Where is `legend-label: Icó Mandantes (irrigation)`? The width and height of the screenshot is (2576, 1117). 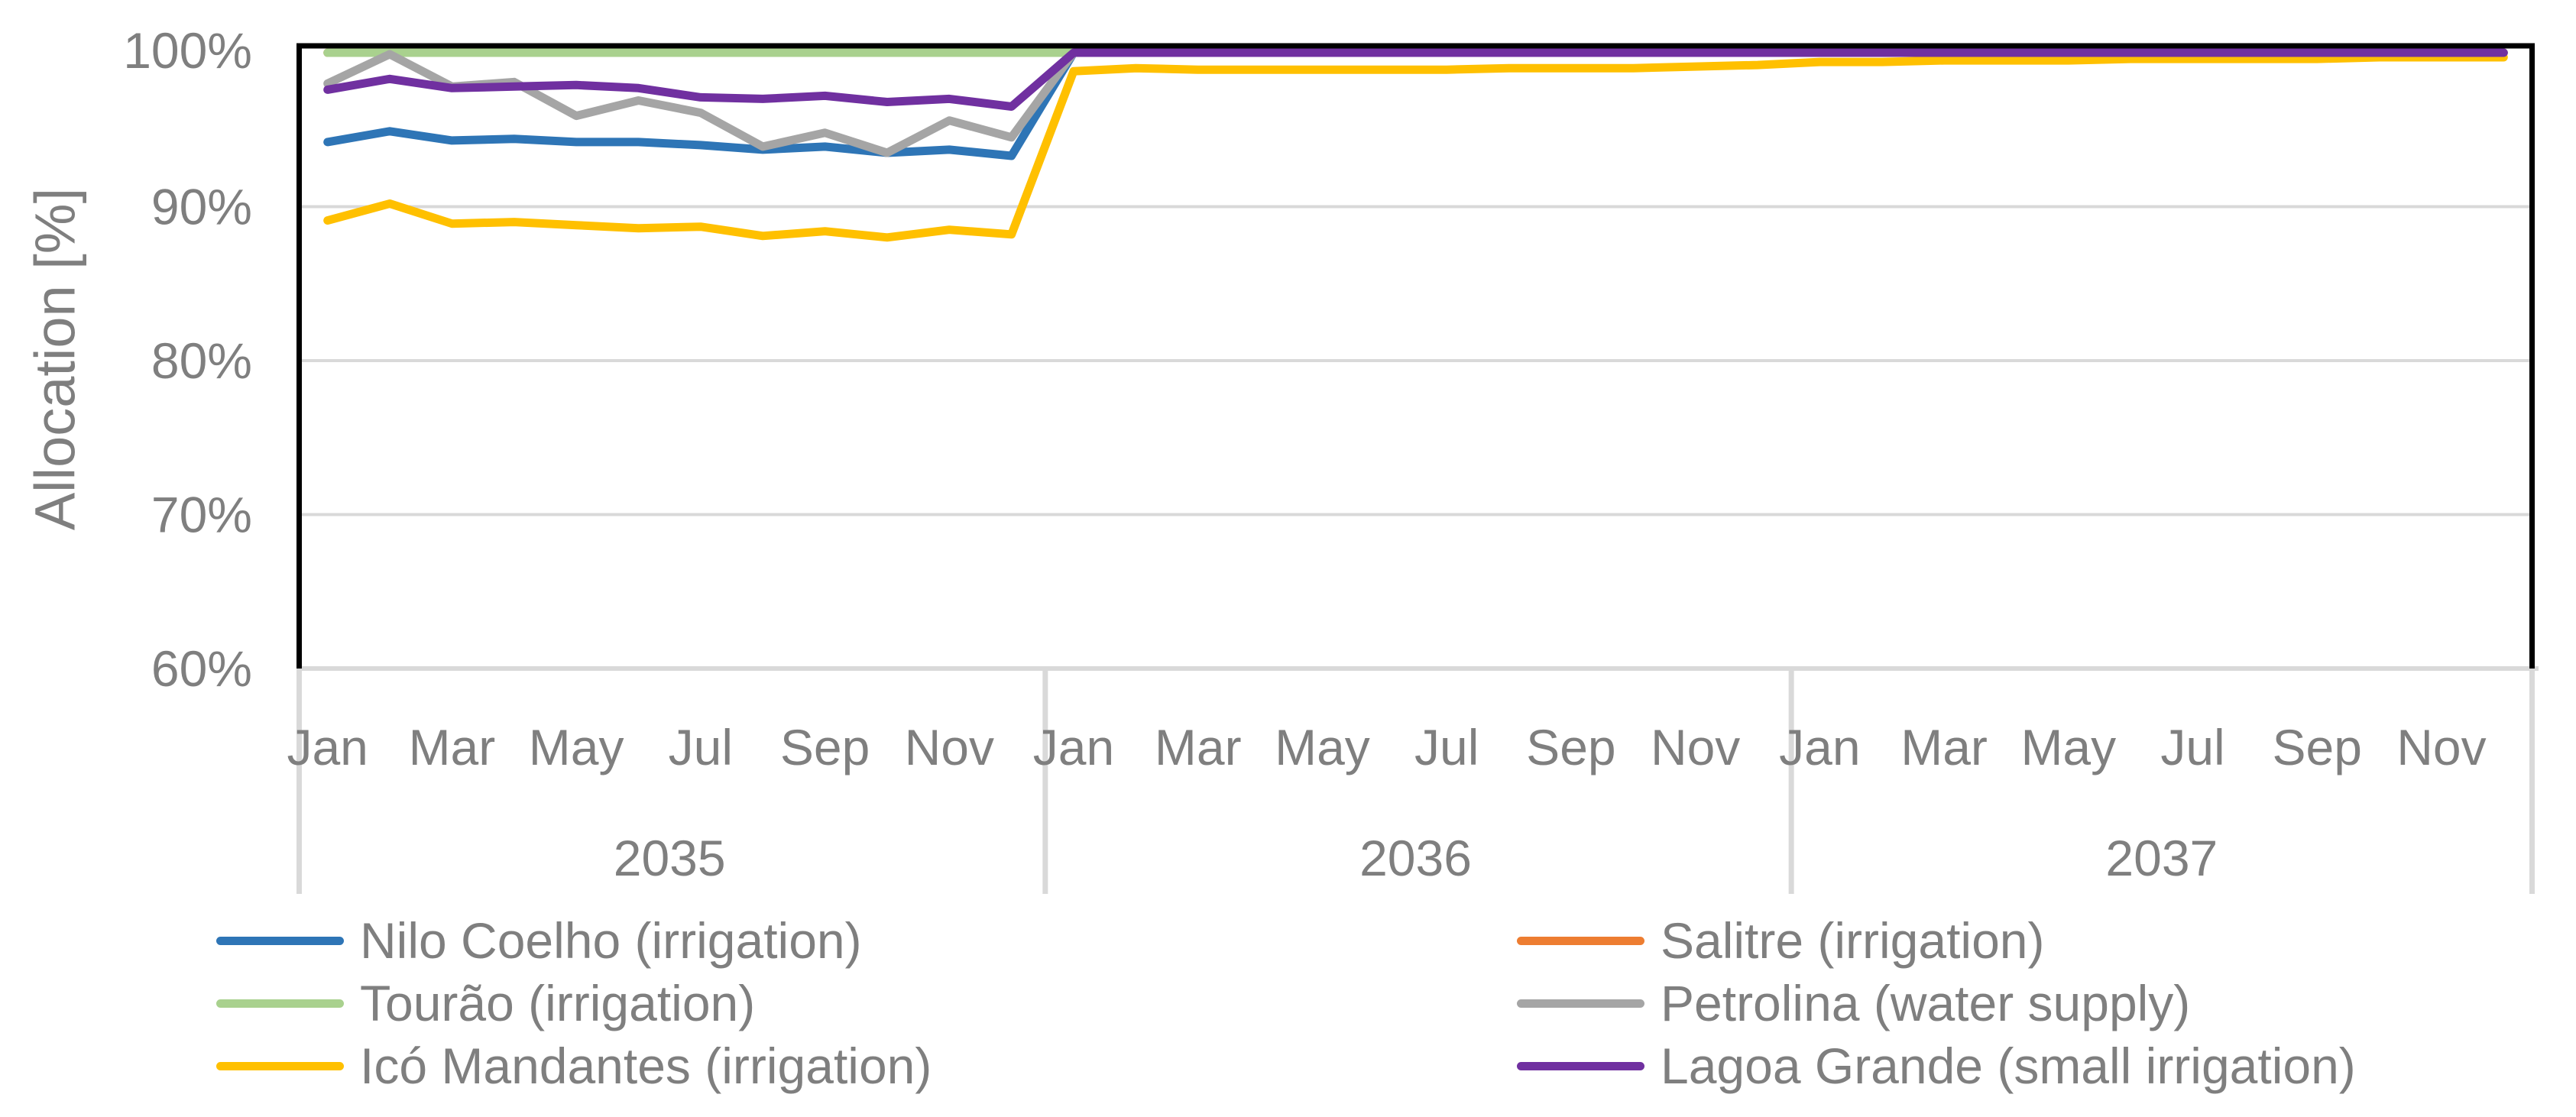 legend-label: Icó Mandantes (irrigation) is located at coordinates (646, 1066).